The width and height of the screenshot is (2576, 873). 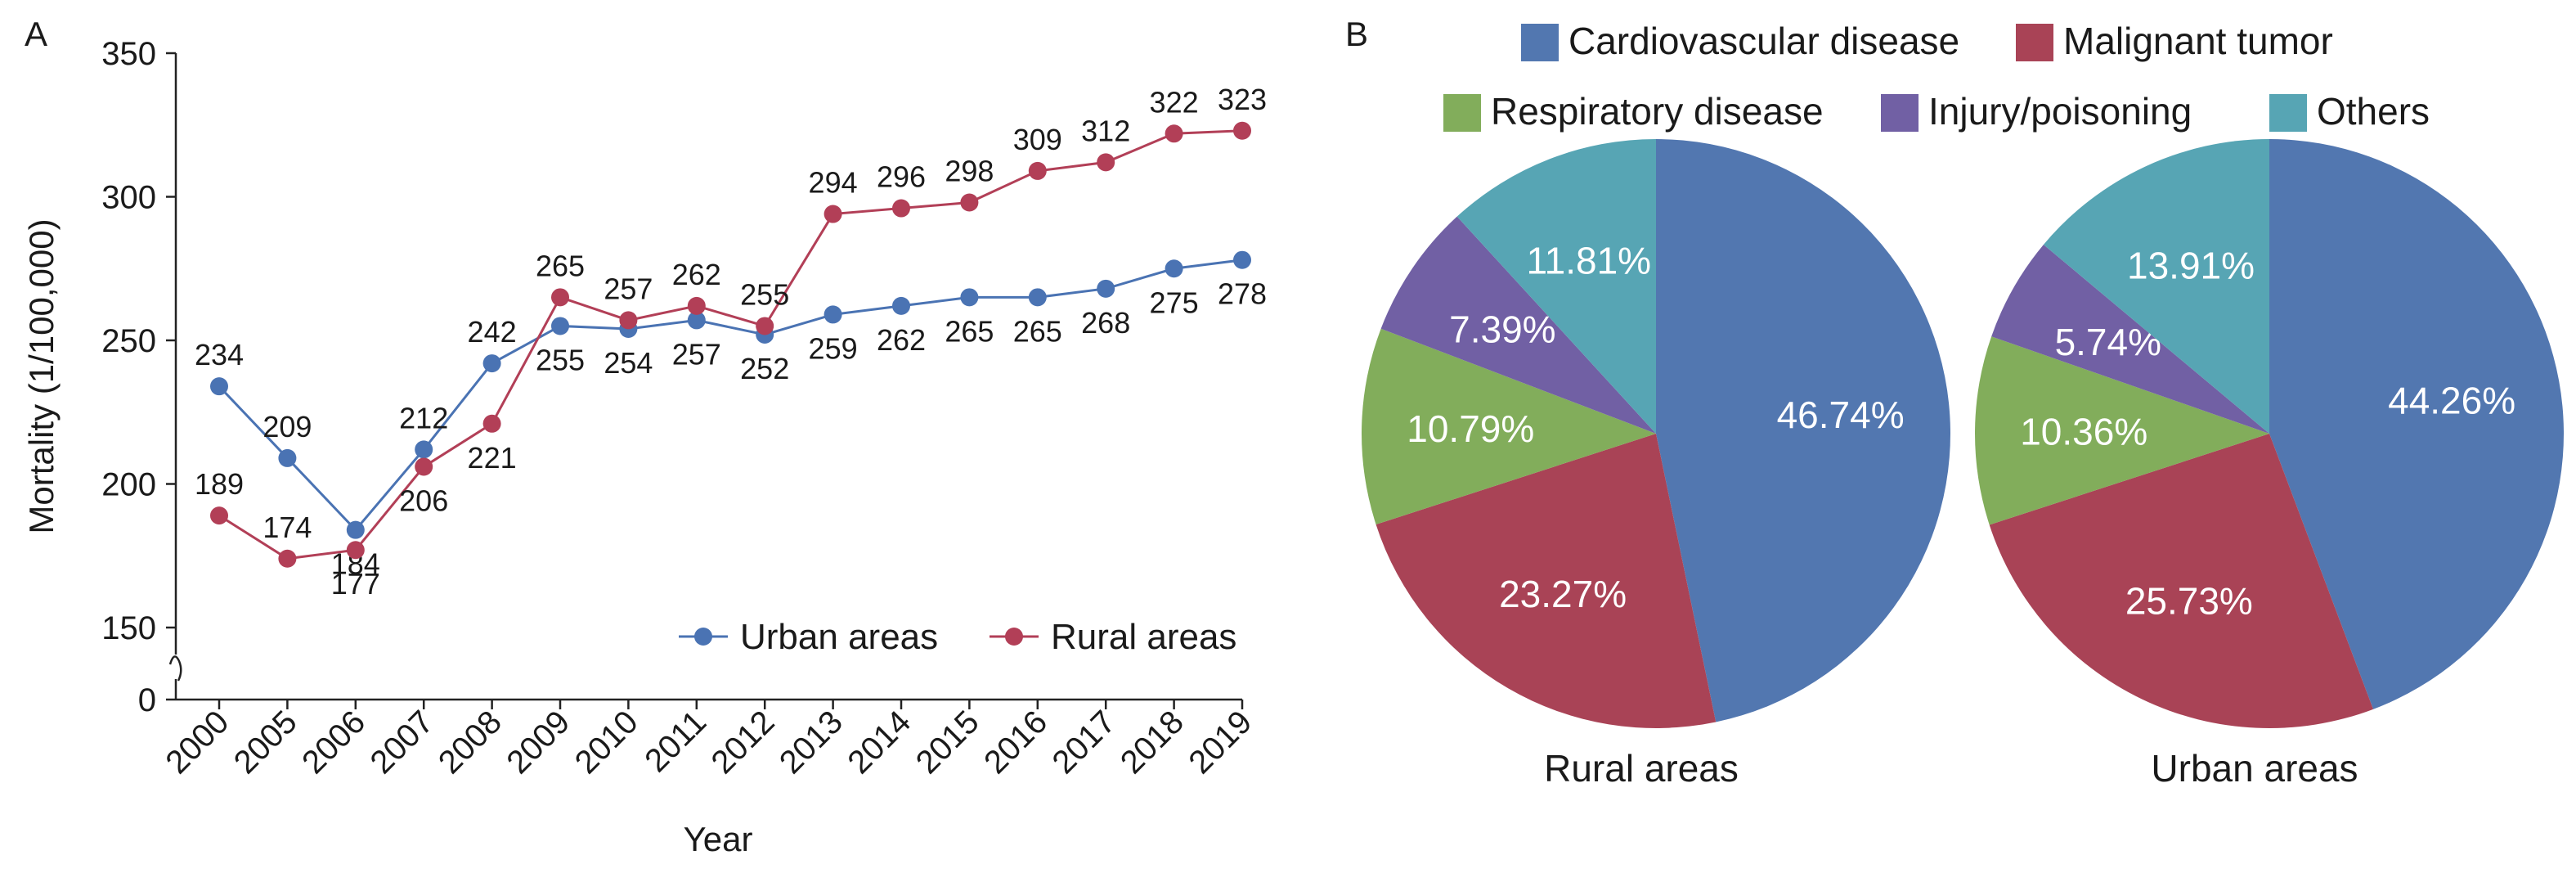 What do you see at coordinates (675, 742) in the screenshot?
I see `x-tick-label: 2011` at bounding box center [675, 742].